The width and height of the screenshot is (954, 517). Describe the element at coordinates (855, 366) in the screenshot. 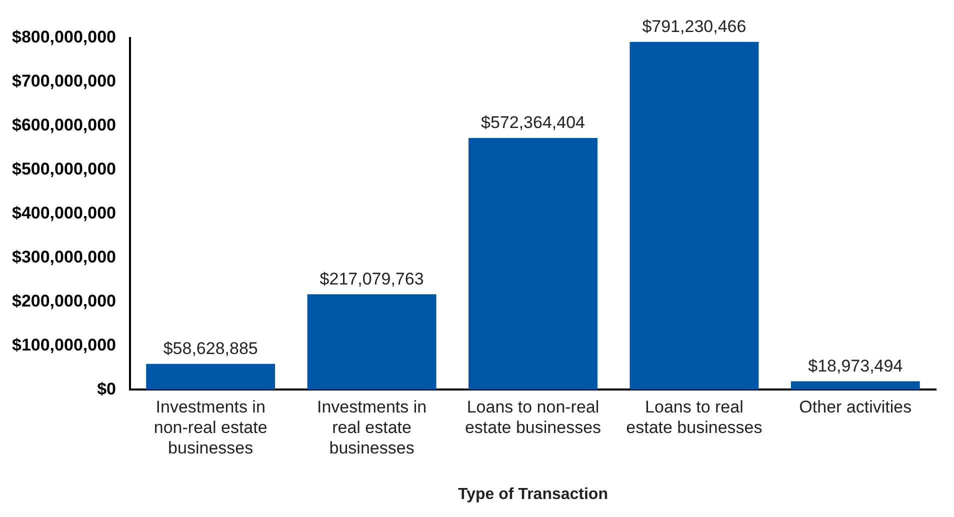

I see `data-label: $18,973,494` at that location.